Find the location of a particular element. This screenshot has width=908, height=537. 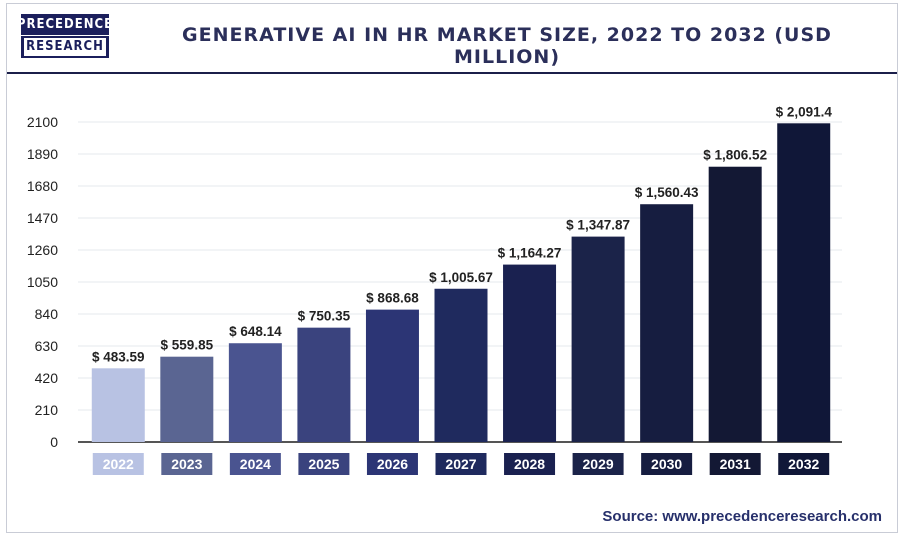

x-tick-label: 2029 is located at coordinates (598, 464).